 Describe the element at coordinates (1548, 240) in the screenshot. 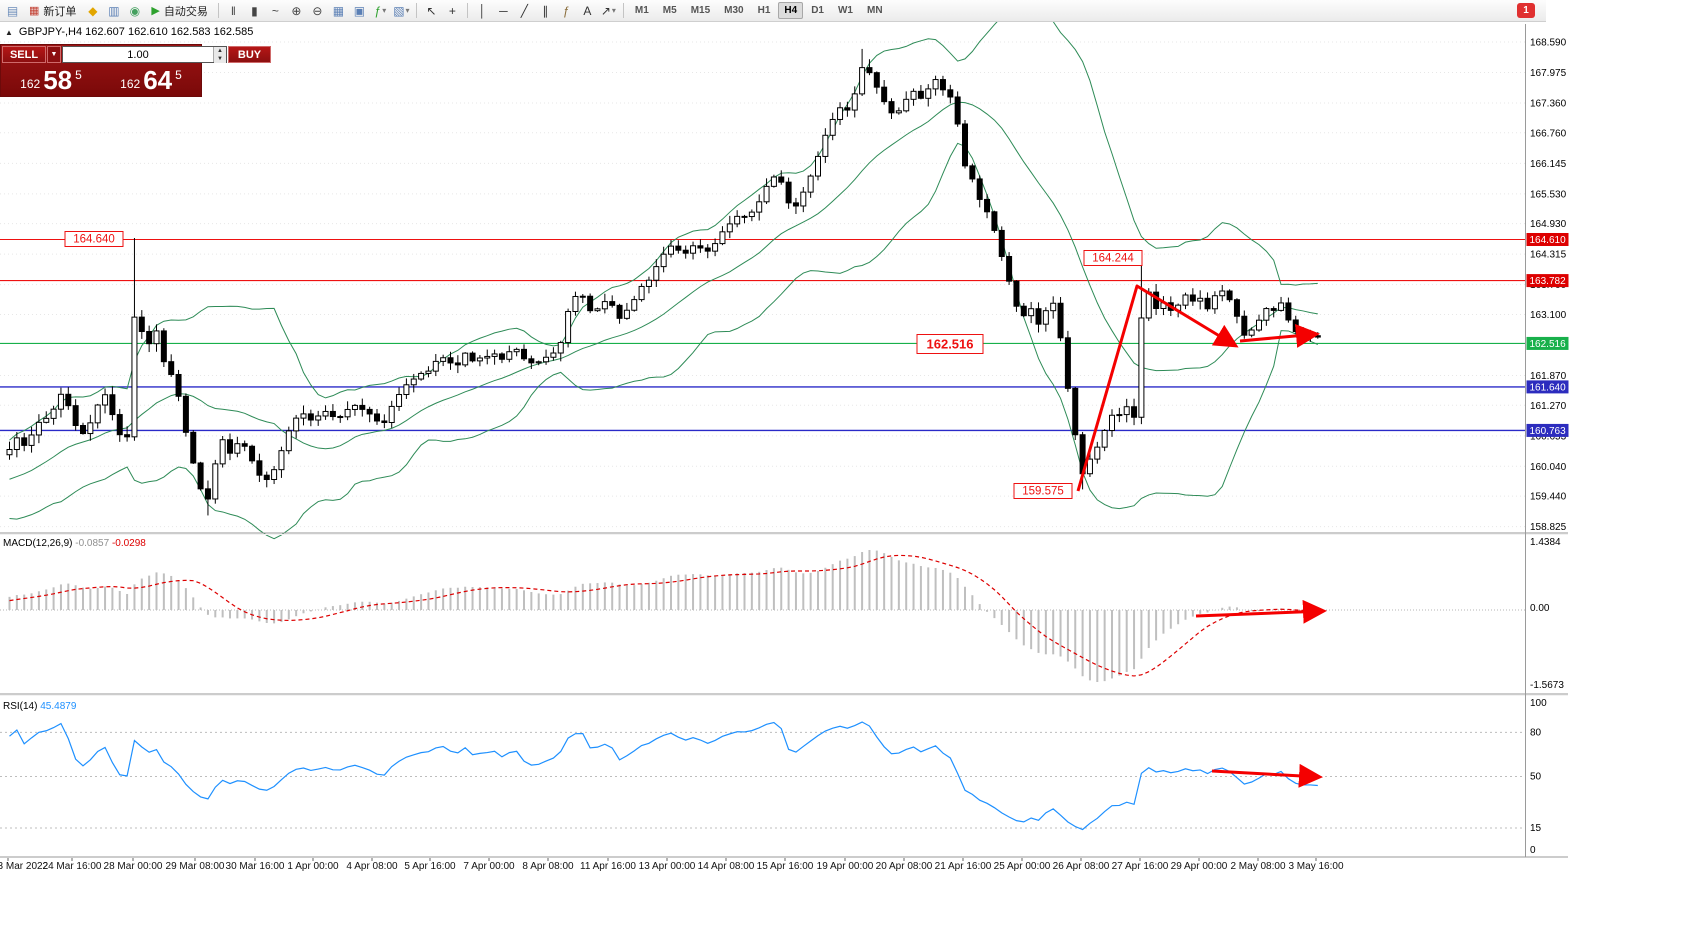

I see `svg-text: 164.610` at that location.